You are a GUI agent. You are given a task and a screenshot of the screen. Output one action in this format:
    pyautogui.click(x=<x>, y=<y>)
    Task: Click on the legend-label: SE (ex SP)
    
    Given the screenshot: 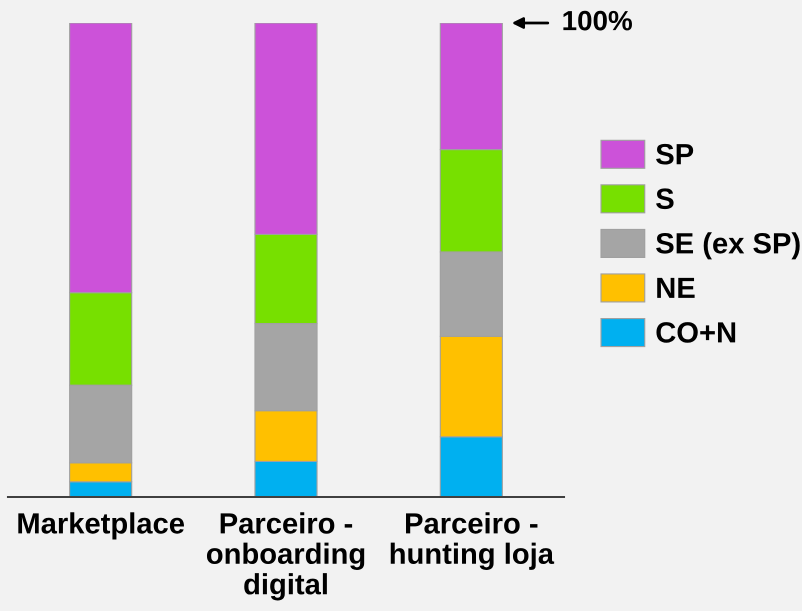 What is the action you would take?
    pyautogui.click(x=728, y=246)
    